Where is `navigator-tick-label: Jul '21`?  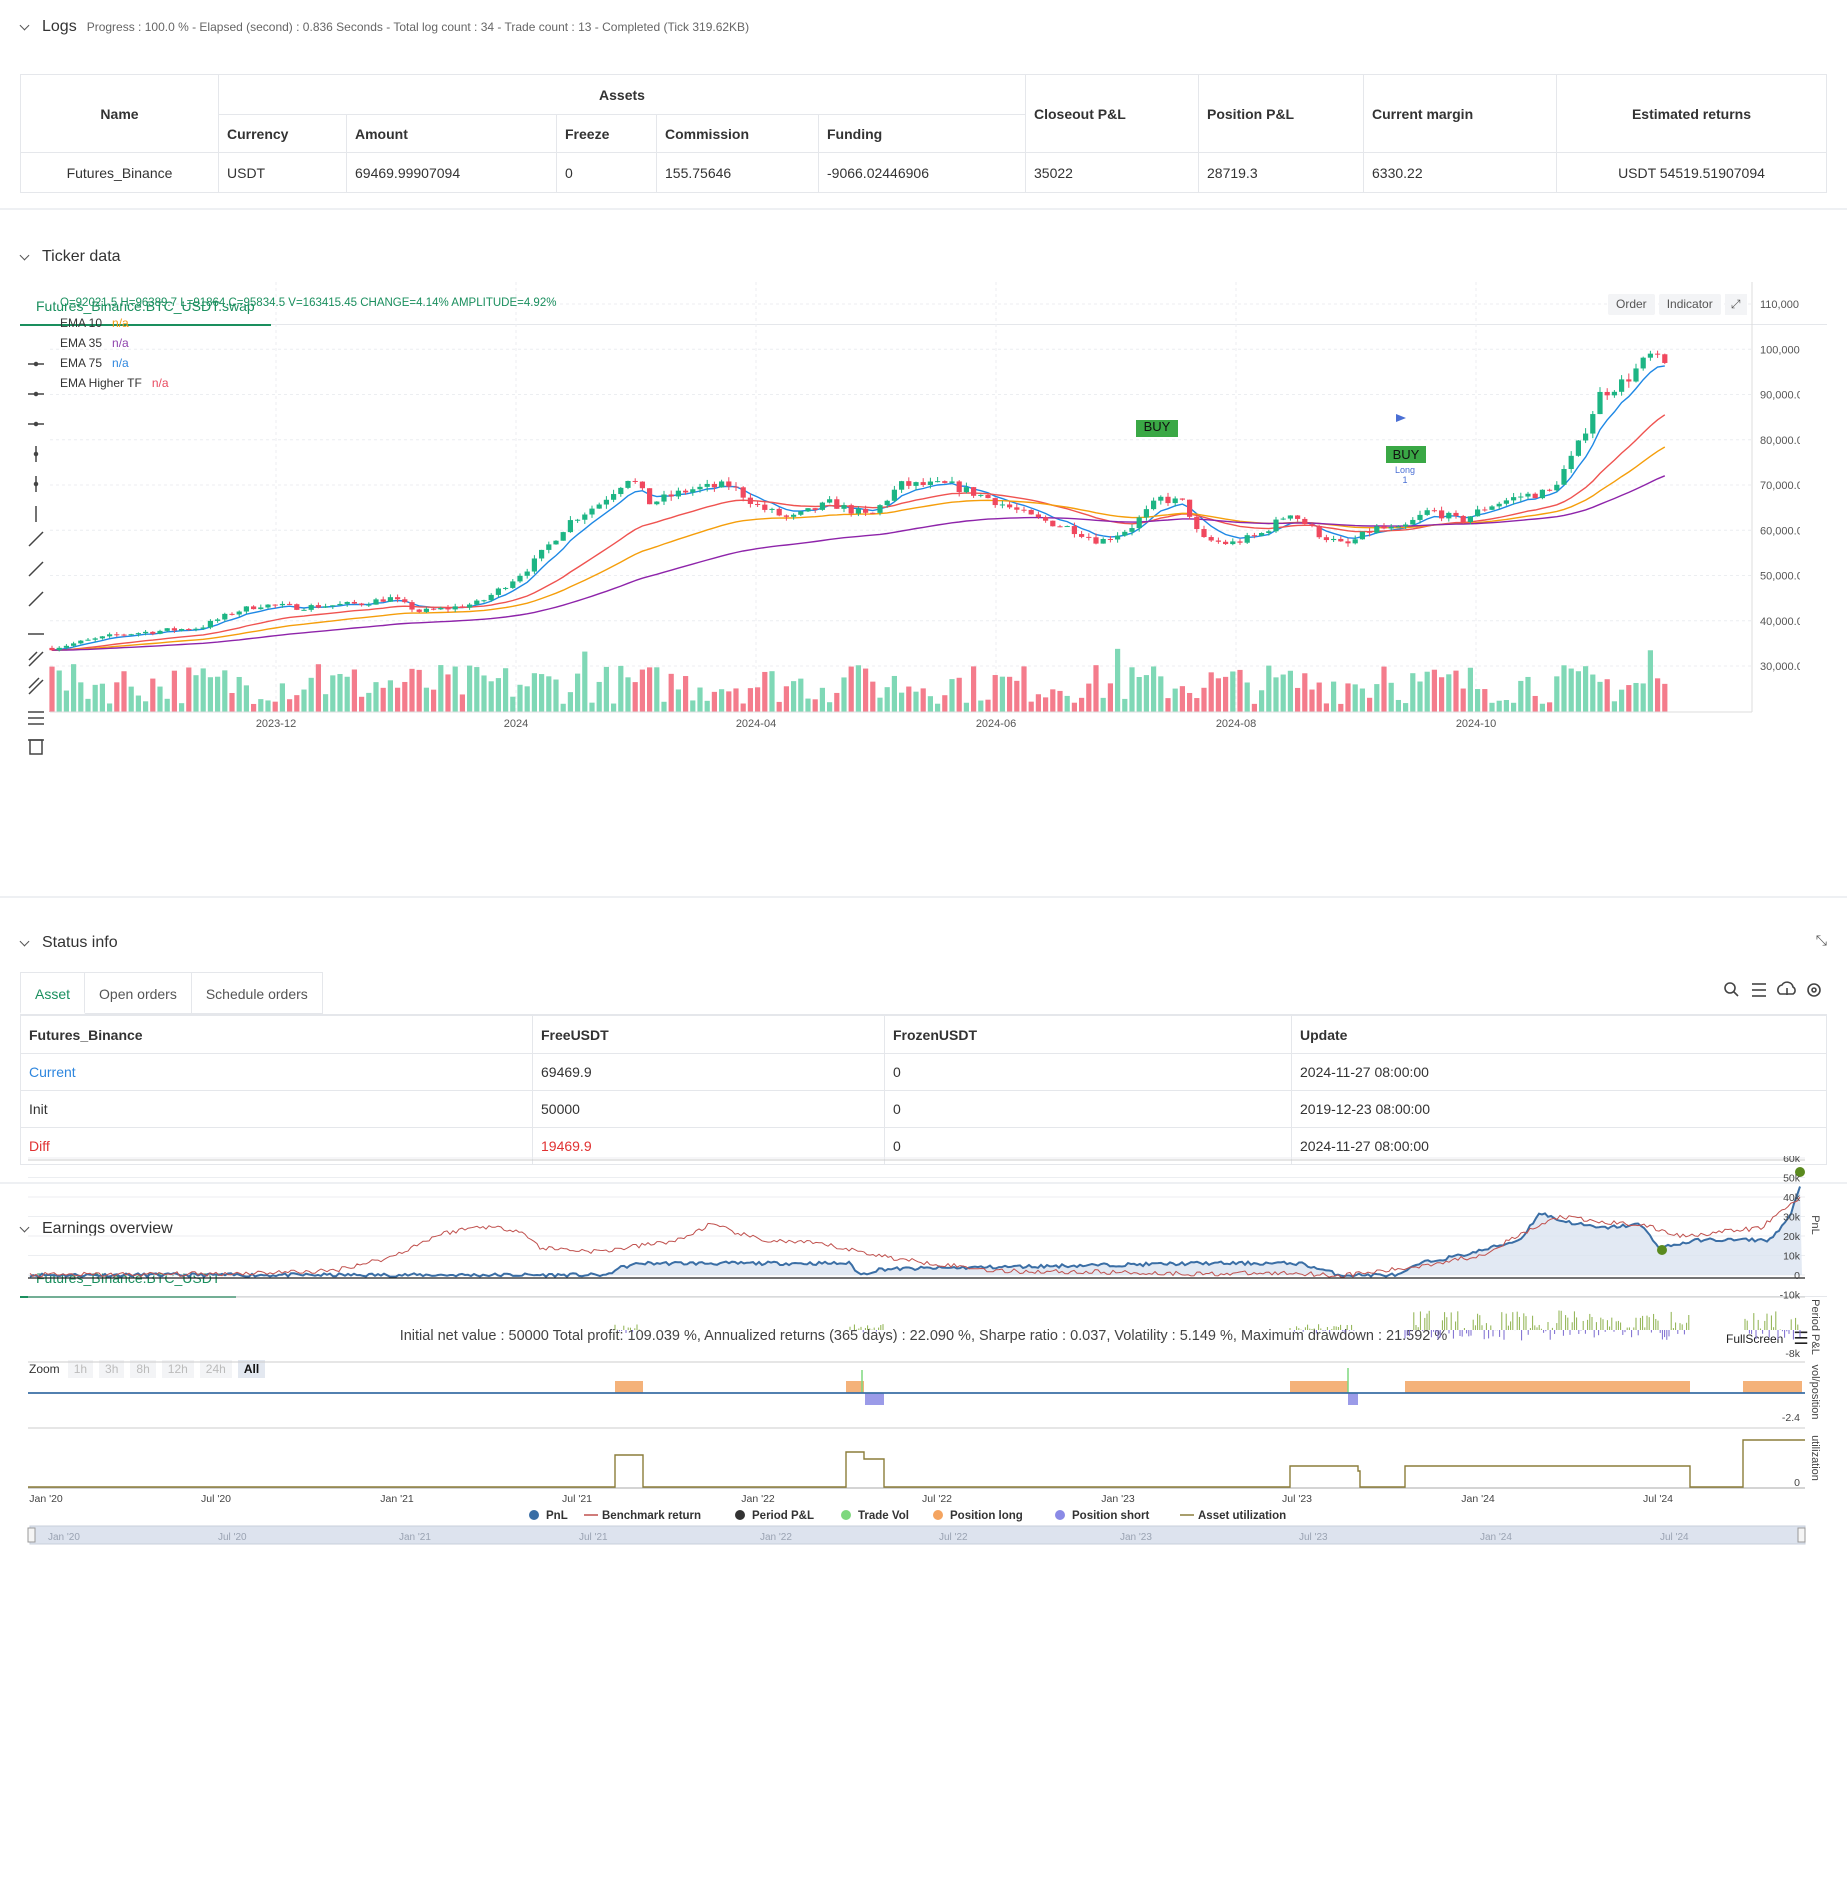 navigator-tick-label: Jul '21 is located at coordinates (593, 1537).